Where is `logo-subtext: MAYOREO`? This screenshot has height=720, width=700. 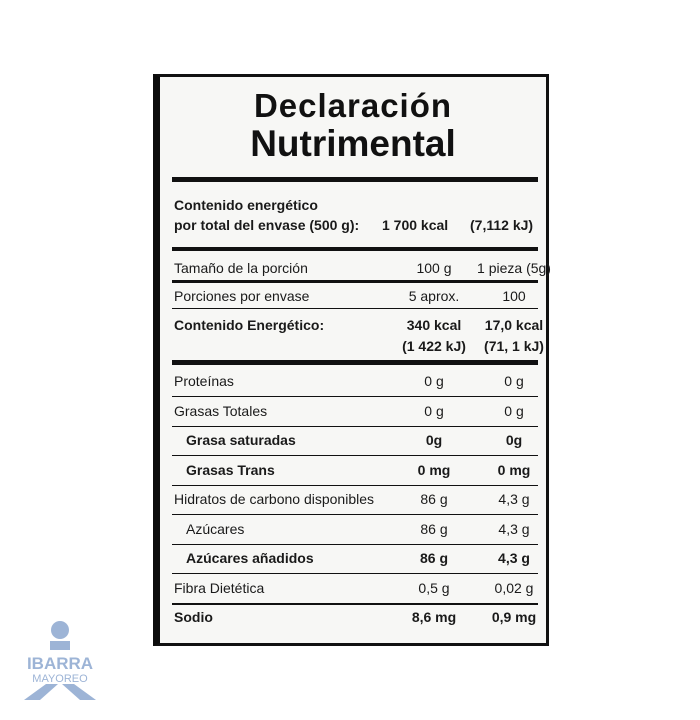
logo-subtext: MAYOREO is located at coordinates (60, 679).